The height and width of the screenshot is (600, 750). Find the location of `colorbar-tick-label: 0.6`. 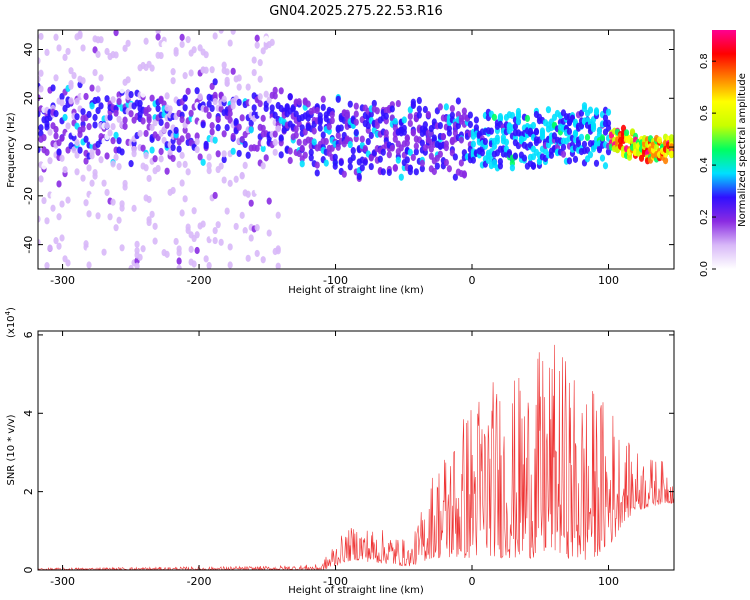

colorbar-tick-label: 0.6 is located at coordinates (704, 113).